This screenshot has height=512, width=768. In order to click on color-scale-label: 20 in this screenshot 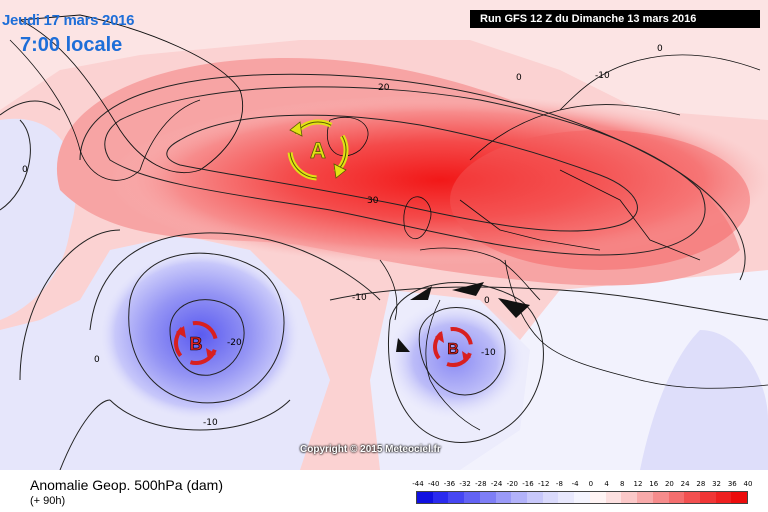, I will do `click(669, 484)`.